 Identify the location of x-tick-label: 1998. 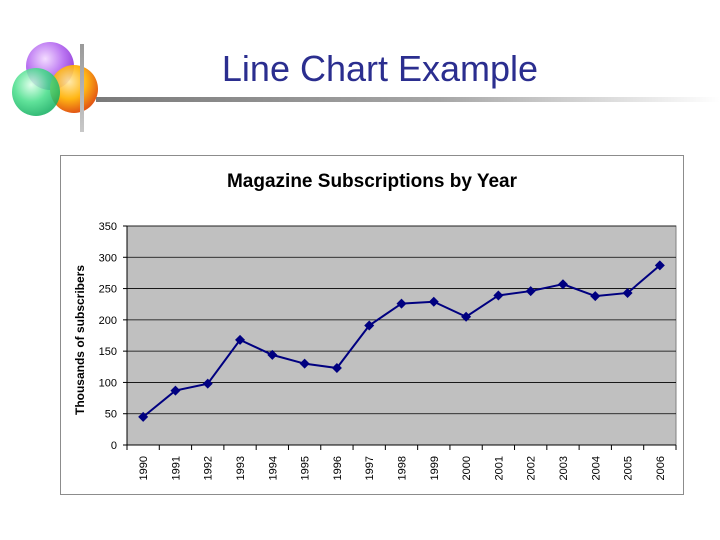
(403, 468).